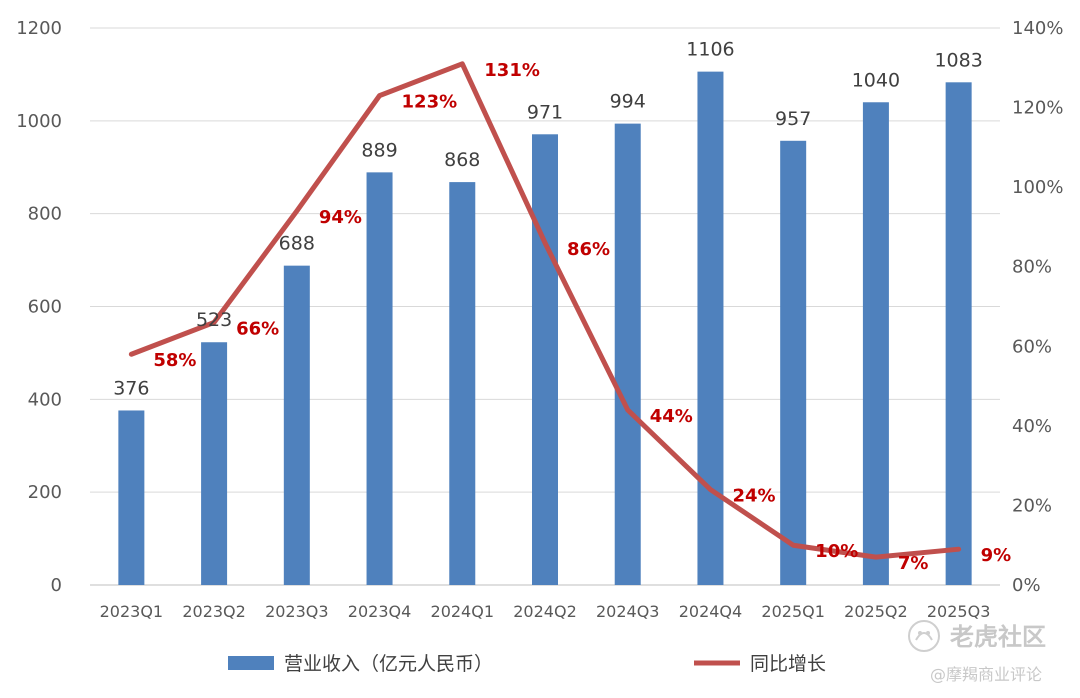  I want to click on legend-bar-label: 营业收入（亿元人民币）, so click(388, 664).